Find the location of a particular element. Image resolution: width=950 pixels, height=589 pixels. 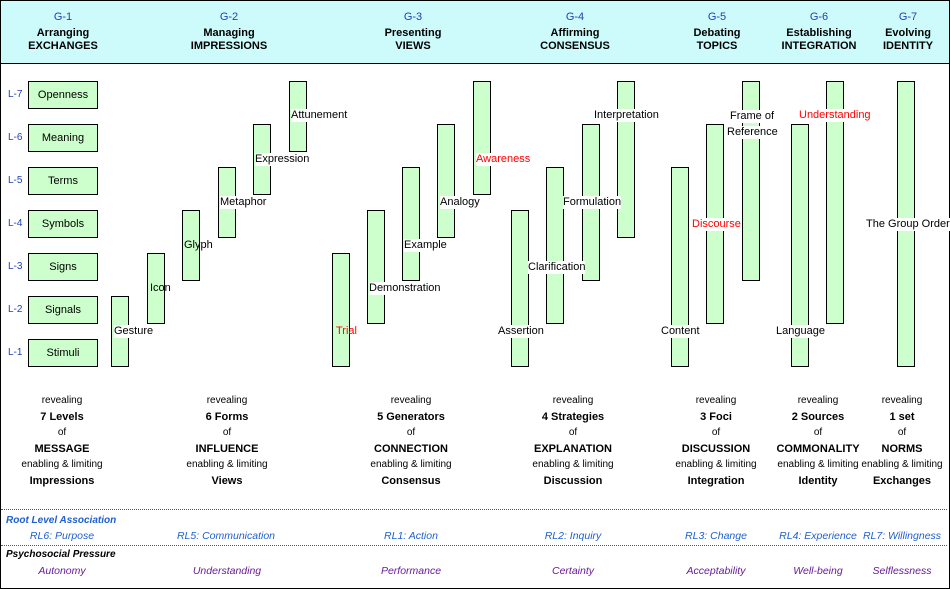

label-language: Language is located at coordinates (800, 331).